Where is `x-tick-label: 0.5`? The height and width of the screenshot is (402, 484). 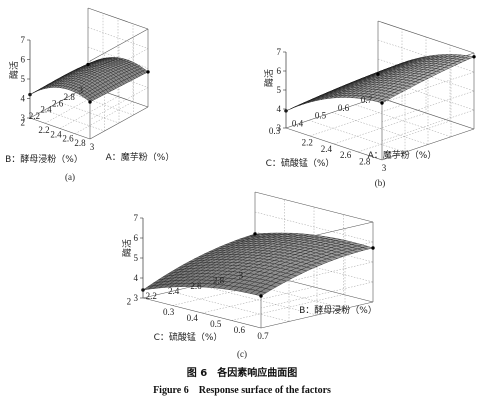 x-tick-label: 0.5 is located at coordinates (216, 324).